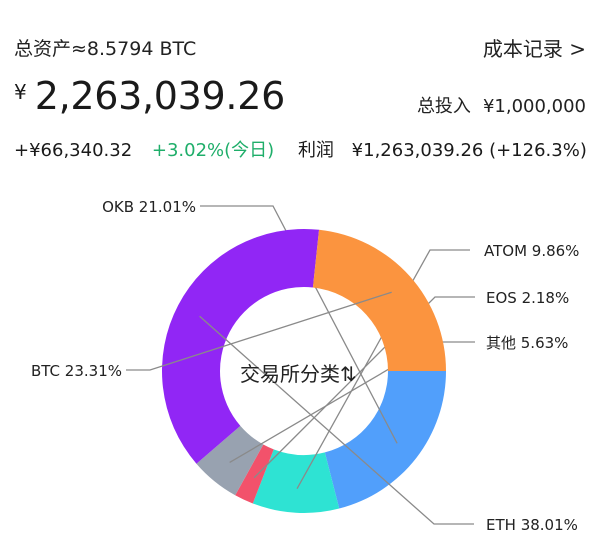 Image resolution: width=600 pixels, height=549 pixels. What do you see at coordinates (213, 150) in the screenshot?
I see `daily-change-percent: +3.02%(今日)` at bounding box center [213, 150].